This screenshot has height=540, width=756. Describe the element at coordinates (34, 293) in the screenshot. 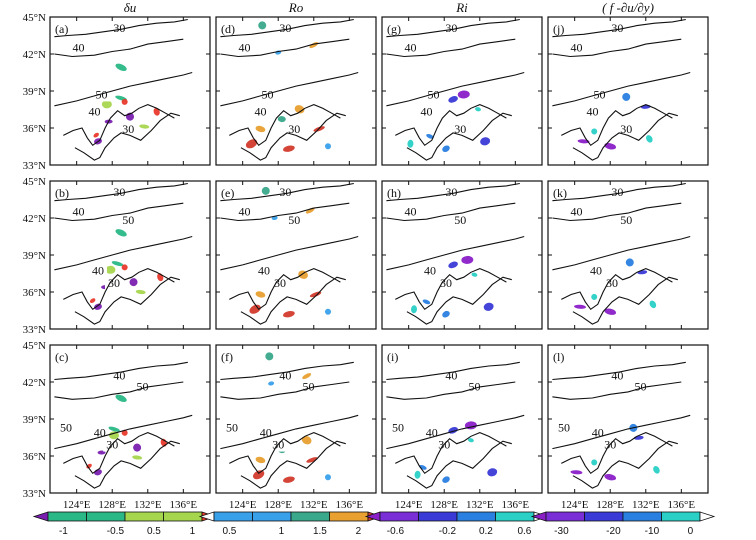

I see `y-tick-label: 36°N` at that location.